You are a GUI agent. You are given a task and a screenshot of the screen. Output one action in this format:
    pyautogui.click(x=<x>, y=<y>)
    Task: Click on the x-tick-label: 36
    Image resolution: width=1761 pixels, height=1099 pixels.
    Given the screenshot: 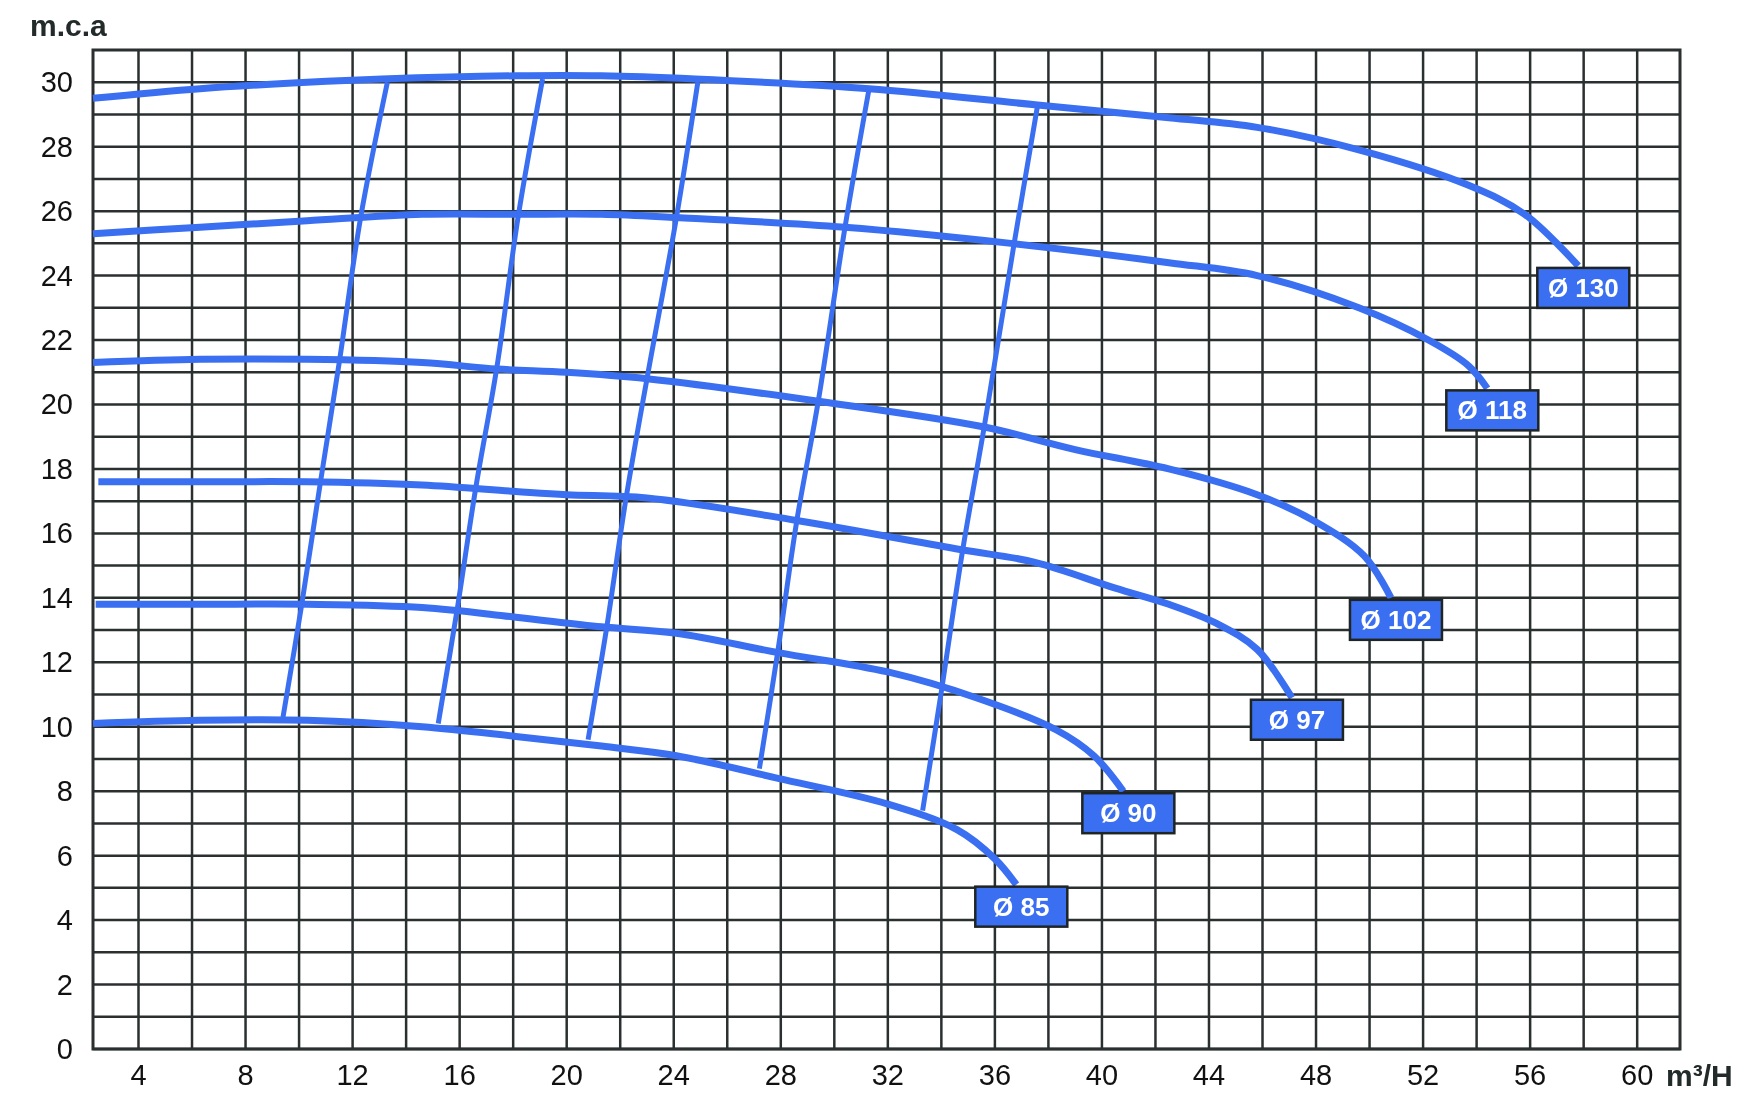 What is the action you would take?
    pyautogui.click(x=995, y=1075)
    